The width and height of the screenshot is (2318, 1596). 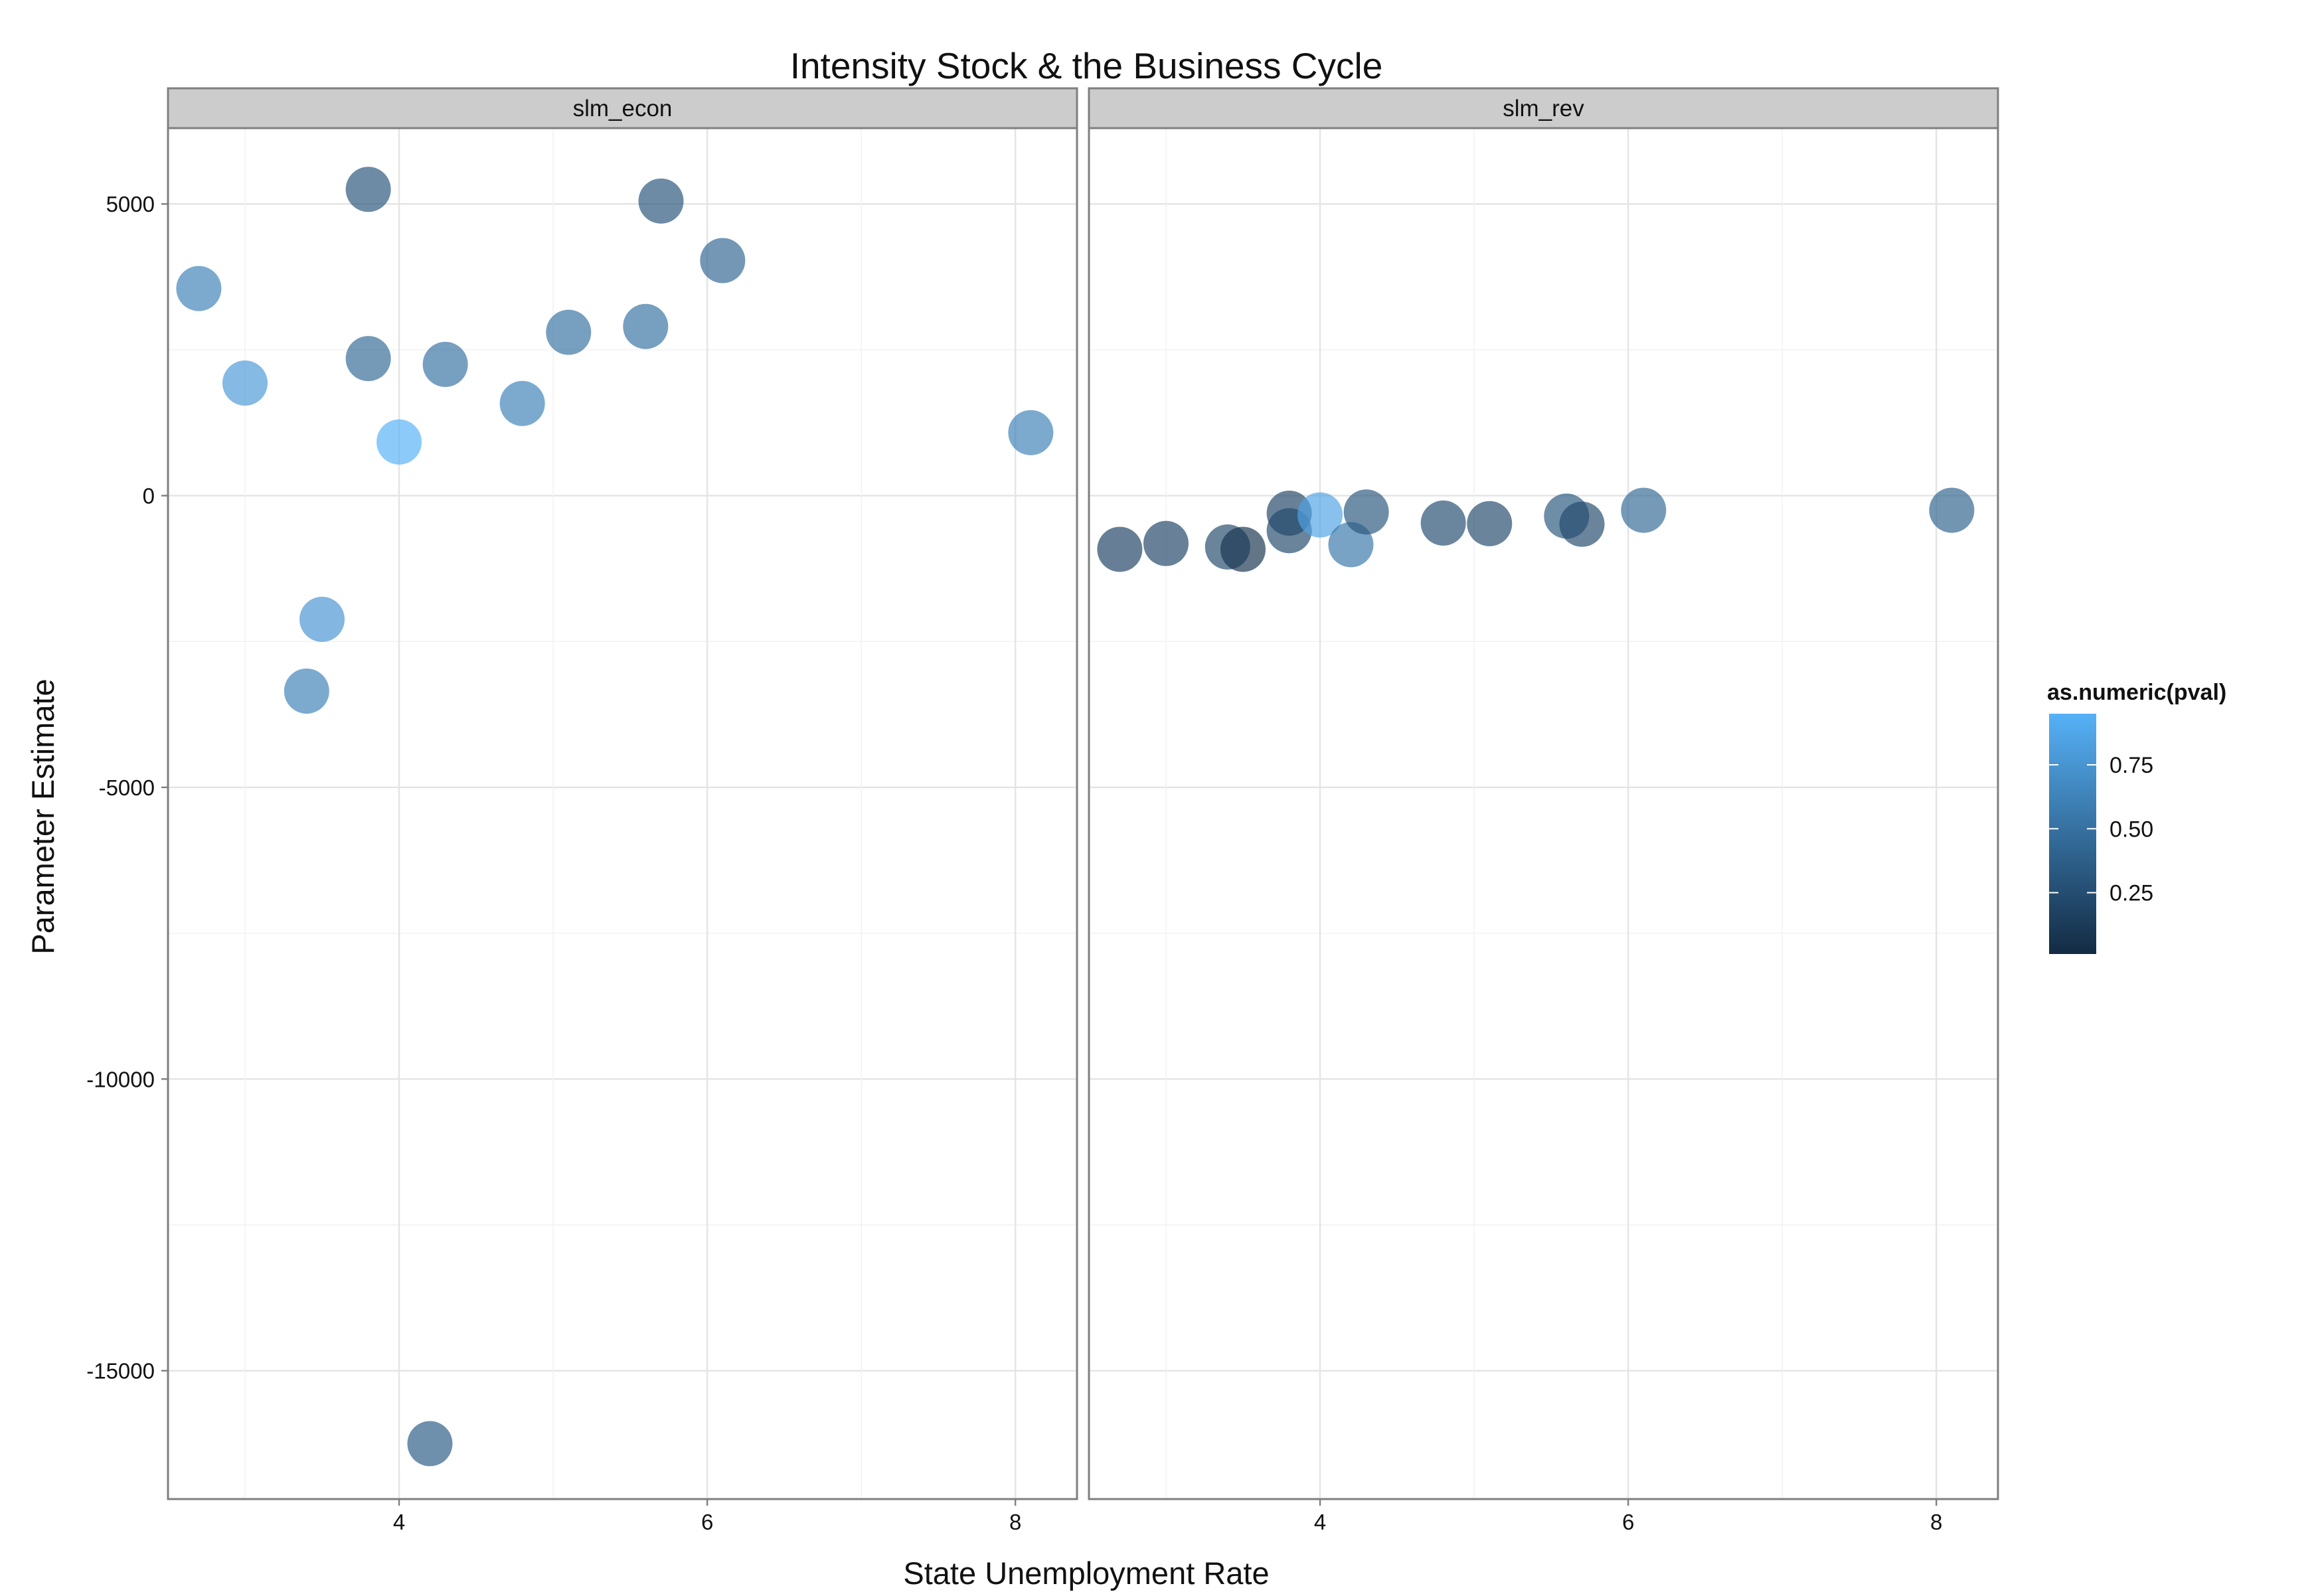 I want to click on legend-tick-label: 0.25, so click(x=2131, y=894).